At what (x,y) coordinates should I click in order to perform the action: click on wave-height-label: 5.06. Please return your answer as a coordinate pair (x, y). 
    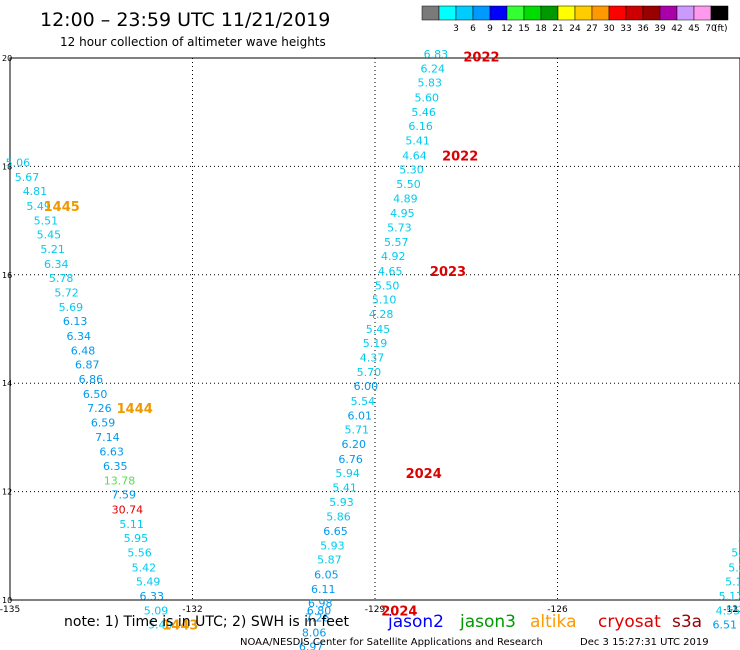
    Looking at the image, I should click on (18, 162).